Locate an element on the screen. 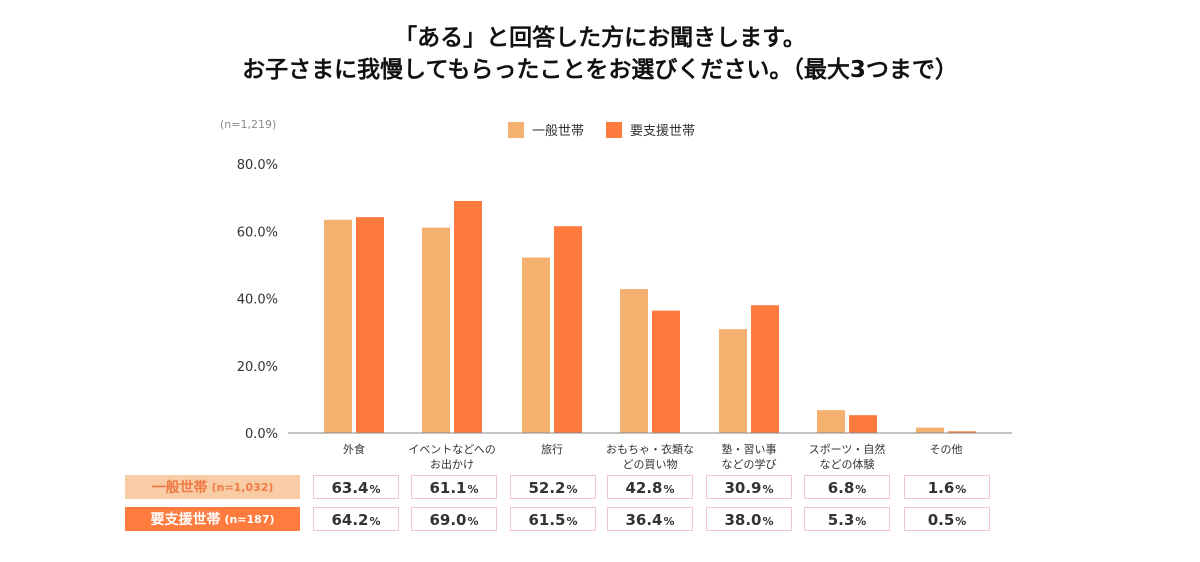 The height and width of the screenshot is (562, 1200). x-tick-label: どの買い物 is located at coordinates (650, 463).